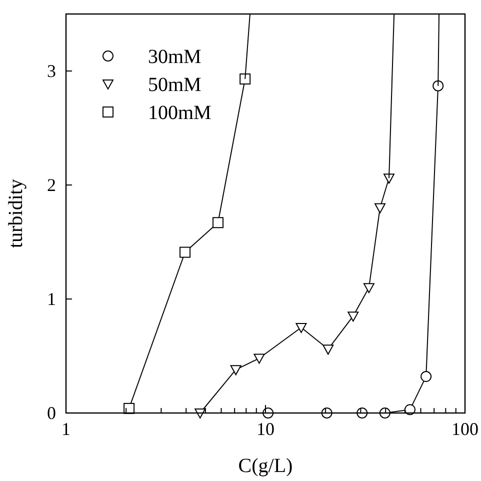 This screenshot has width=481, height=481. I want to click on x-tick-label: 1, so click(66, 429).